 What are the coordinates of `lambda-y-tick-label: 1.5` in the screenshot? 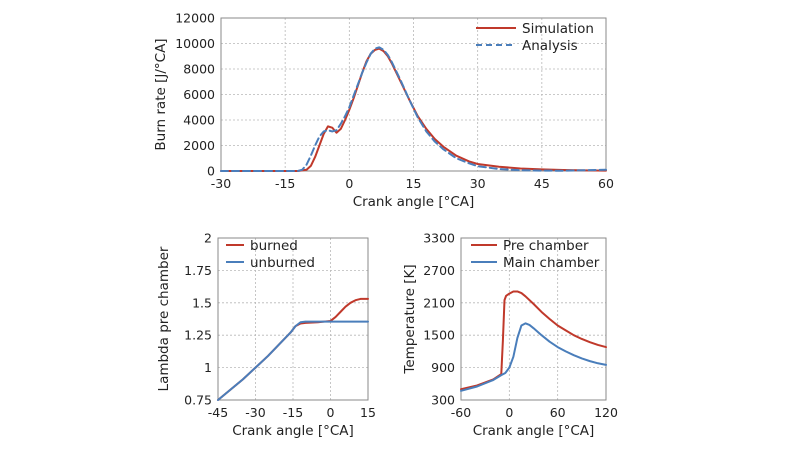 It's located at (202, 302).